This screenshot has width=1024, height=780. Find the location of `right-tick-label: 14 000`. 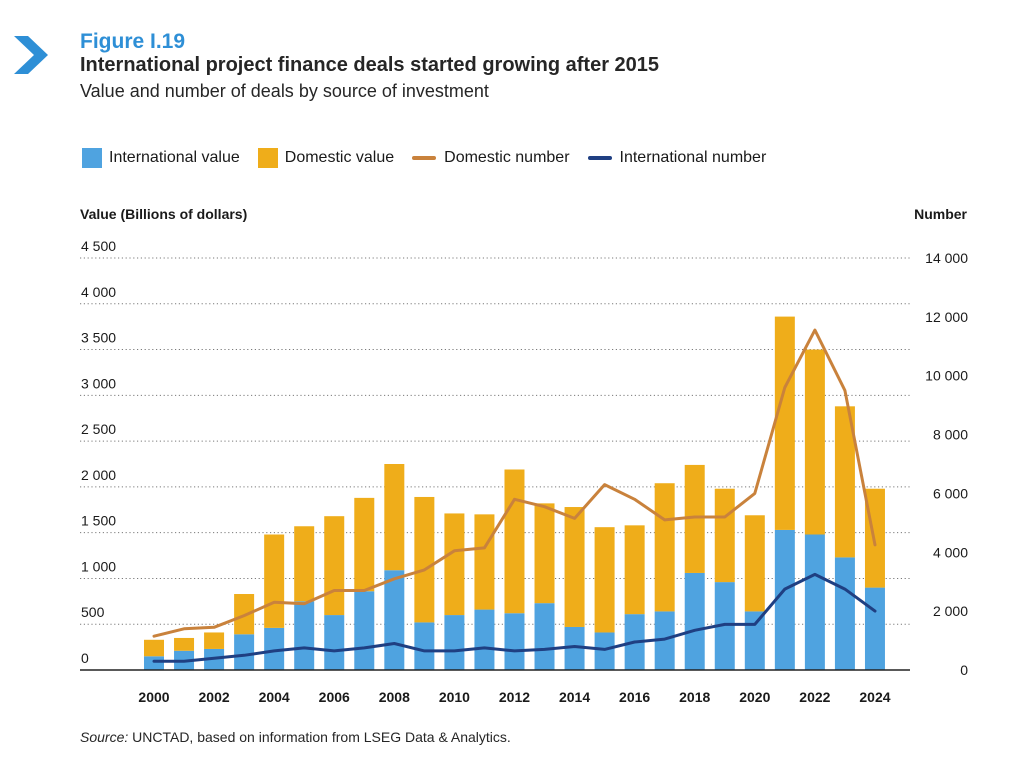

right-tick-label: 14 000 is located at coordinates (946, 258).